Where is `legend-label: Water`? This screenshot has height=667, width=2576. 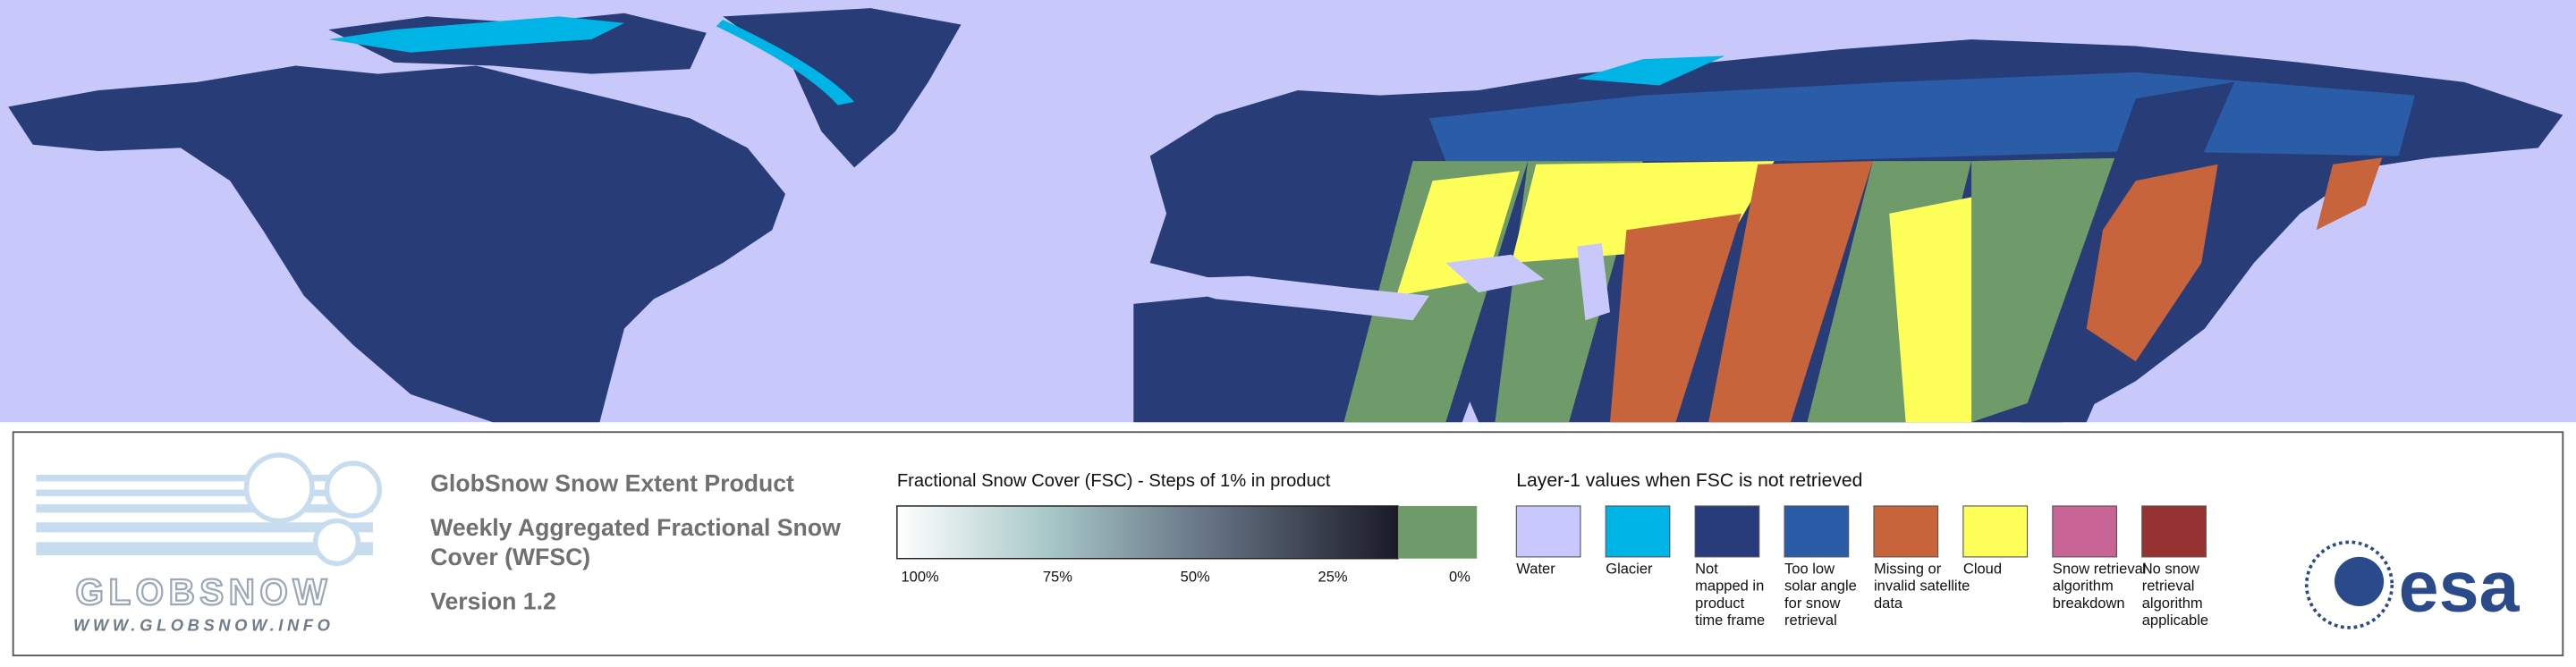
legend-label: Water is located at coordinates (1535, 568).